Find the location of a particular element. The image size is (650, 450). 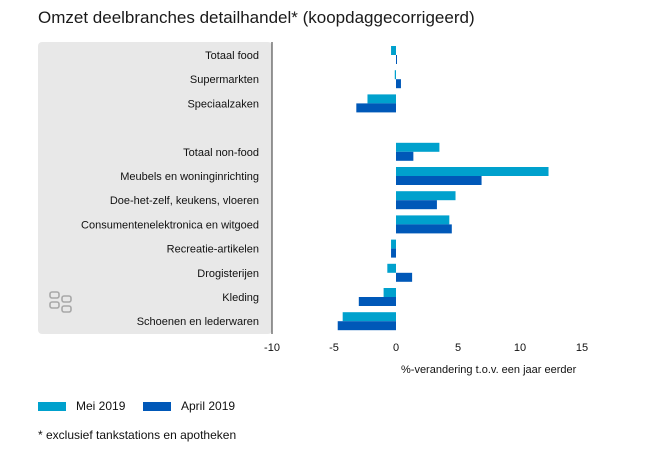

category-label-drogisterijen: Drogisterijen is located at coordinates (228, 274).